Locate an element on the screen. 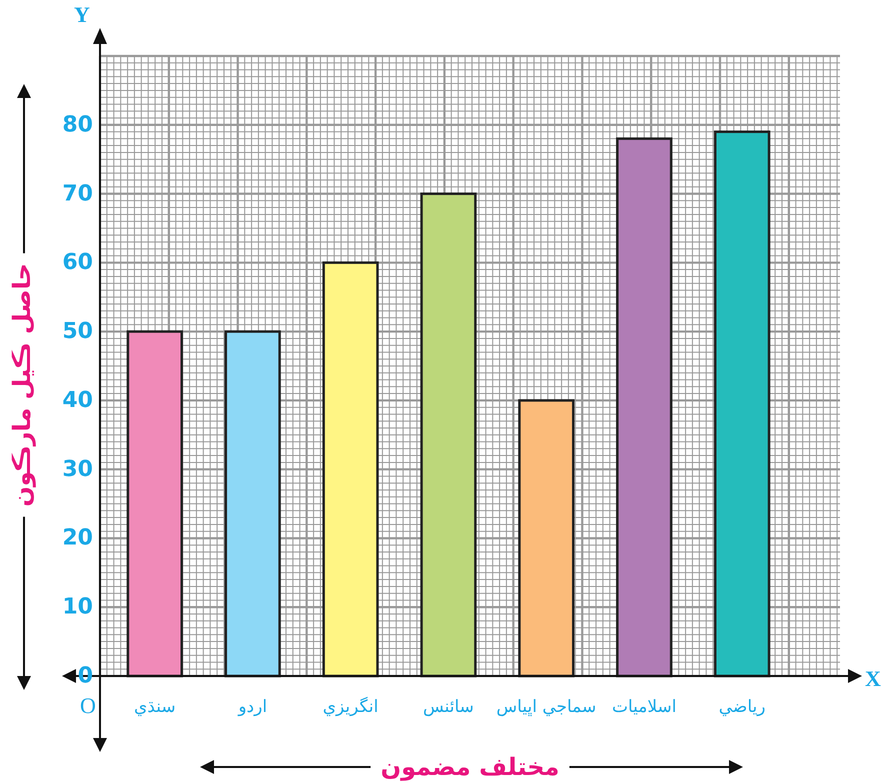 The image size is (881, 783). x-tick-label: انگريزي is located at coordinates (350, 706).